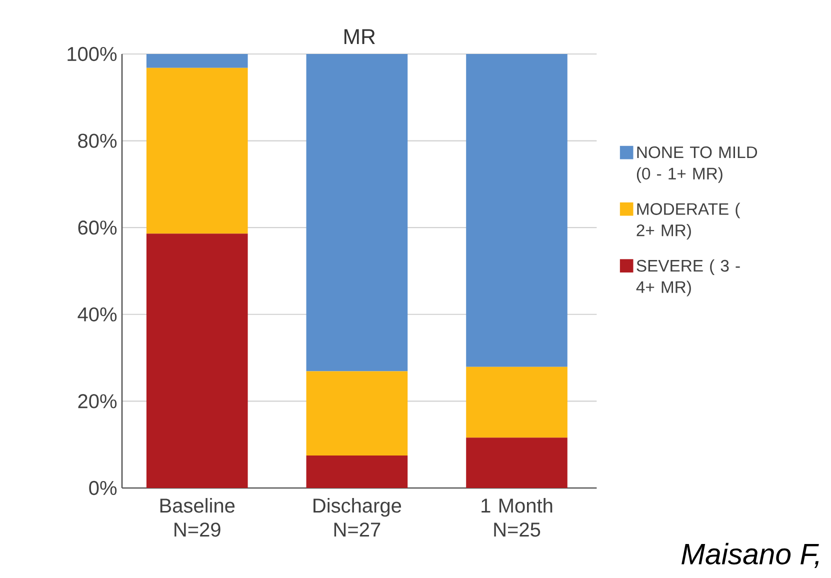 The image size is (831, 578). Describe the element at coordinates (688, 221) in the screenshot. I see `legend-label: MODERATE ( 2+ MR)` at that location.